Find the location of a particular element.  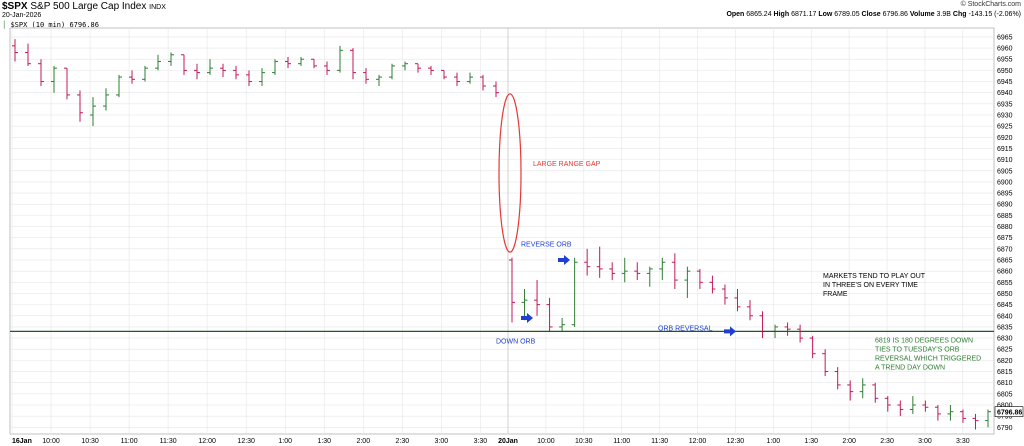

chart-symbol-line: $SPX S&P 500 Large Cap Index INDX is located at coordinates (84, 6).